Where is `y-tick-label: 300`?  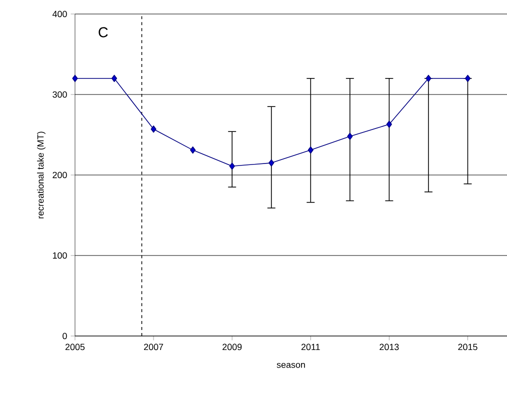
y-tick-label: 300 is located at coordinates (59, 94).